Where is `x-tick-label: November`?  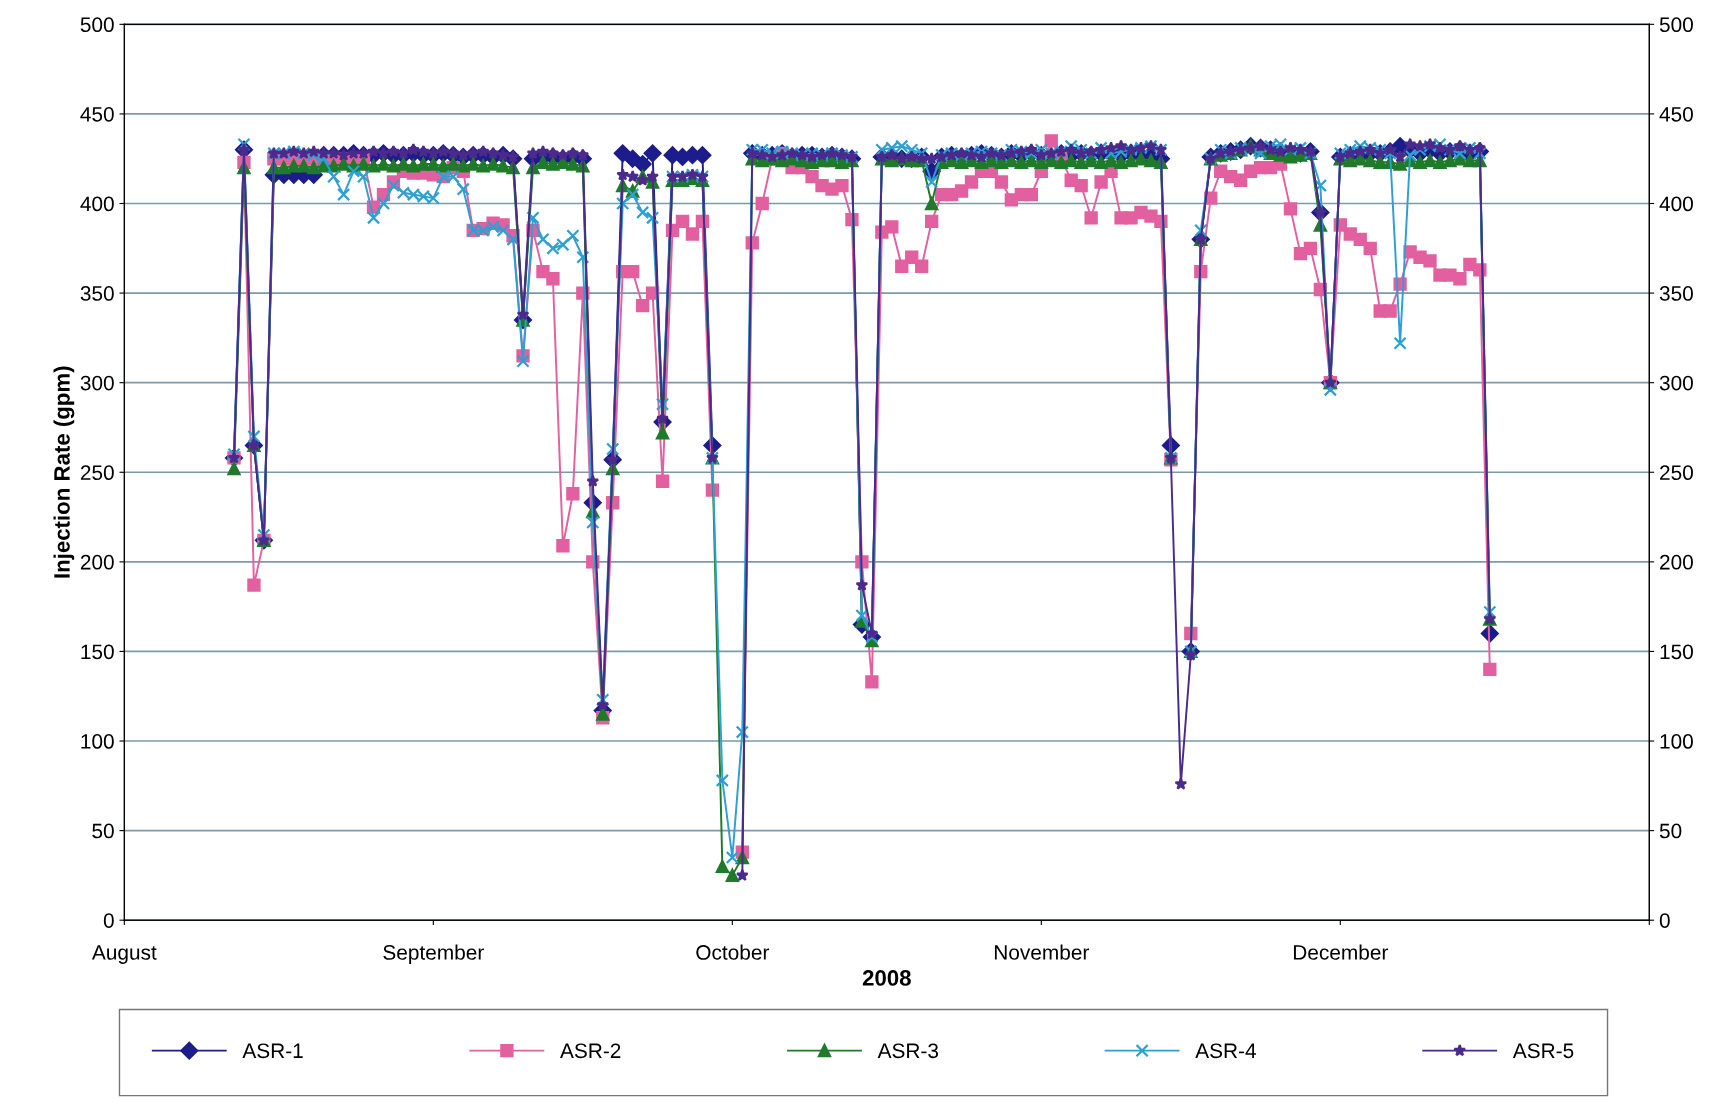
x-tick-label: November is located at coordinates (1042, 952).